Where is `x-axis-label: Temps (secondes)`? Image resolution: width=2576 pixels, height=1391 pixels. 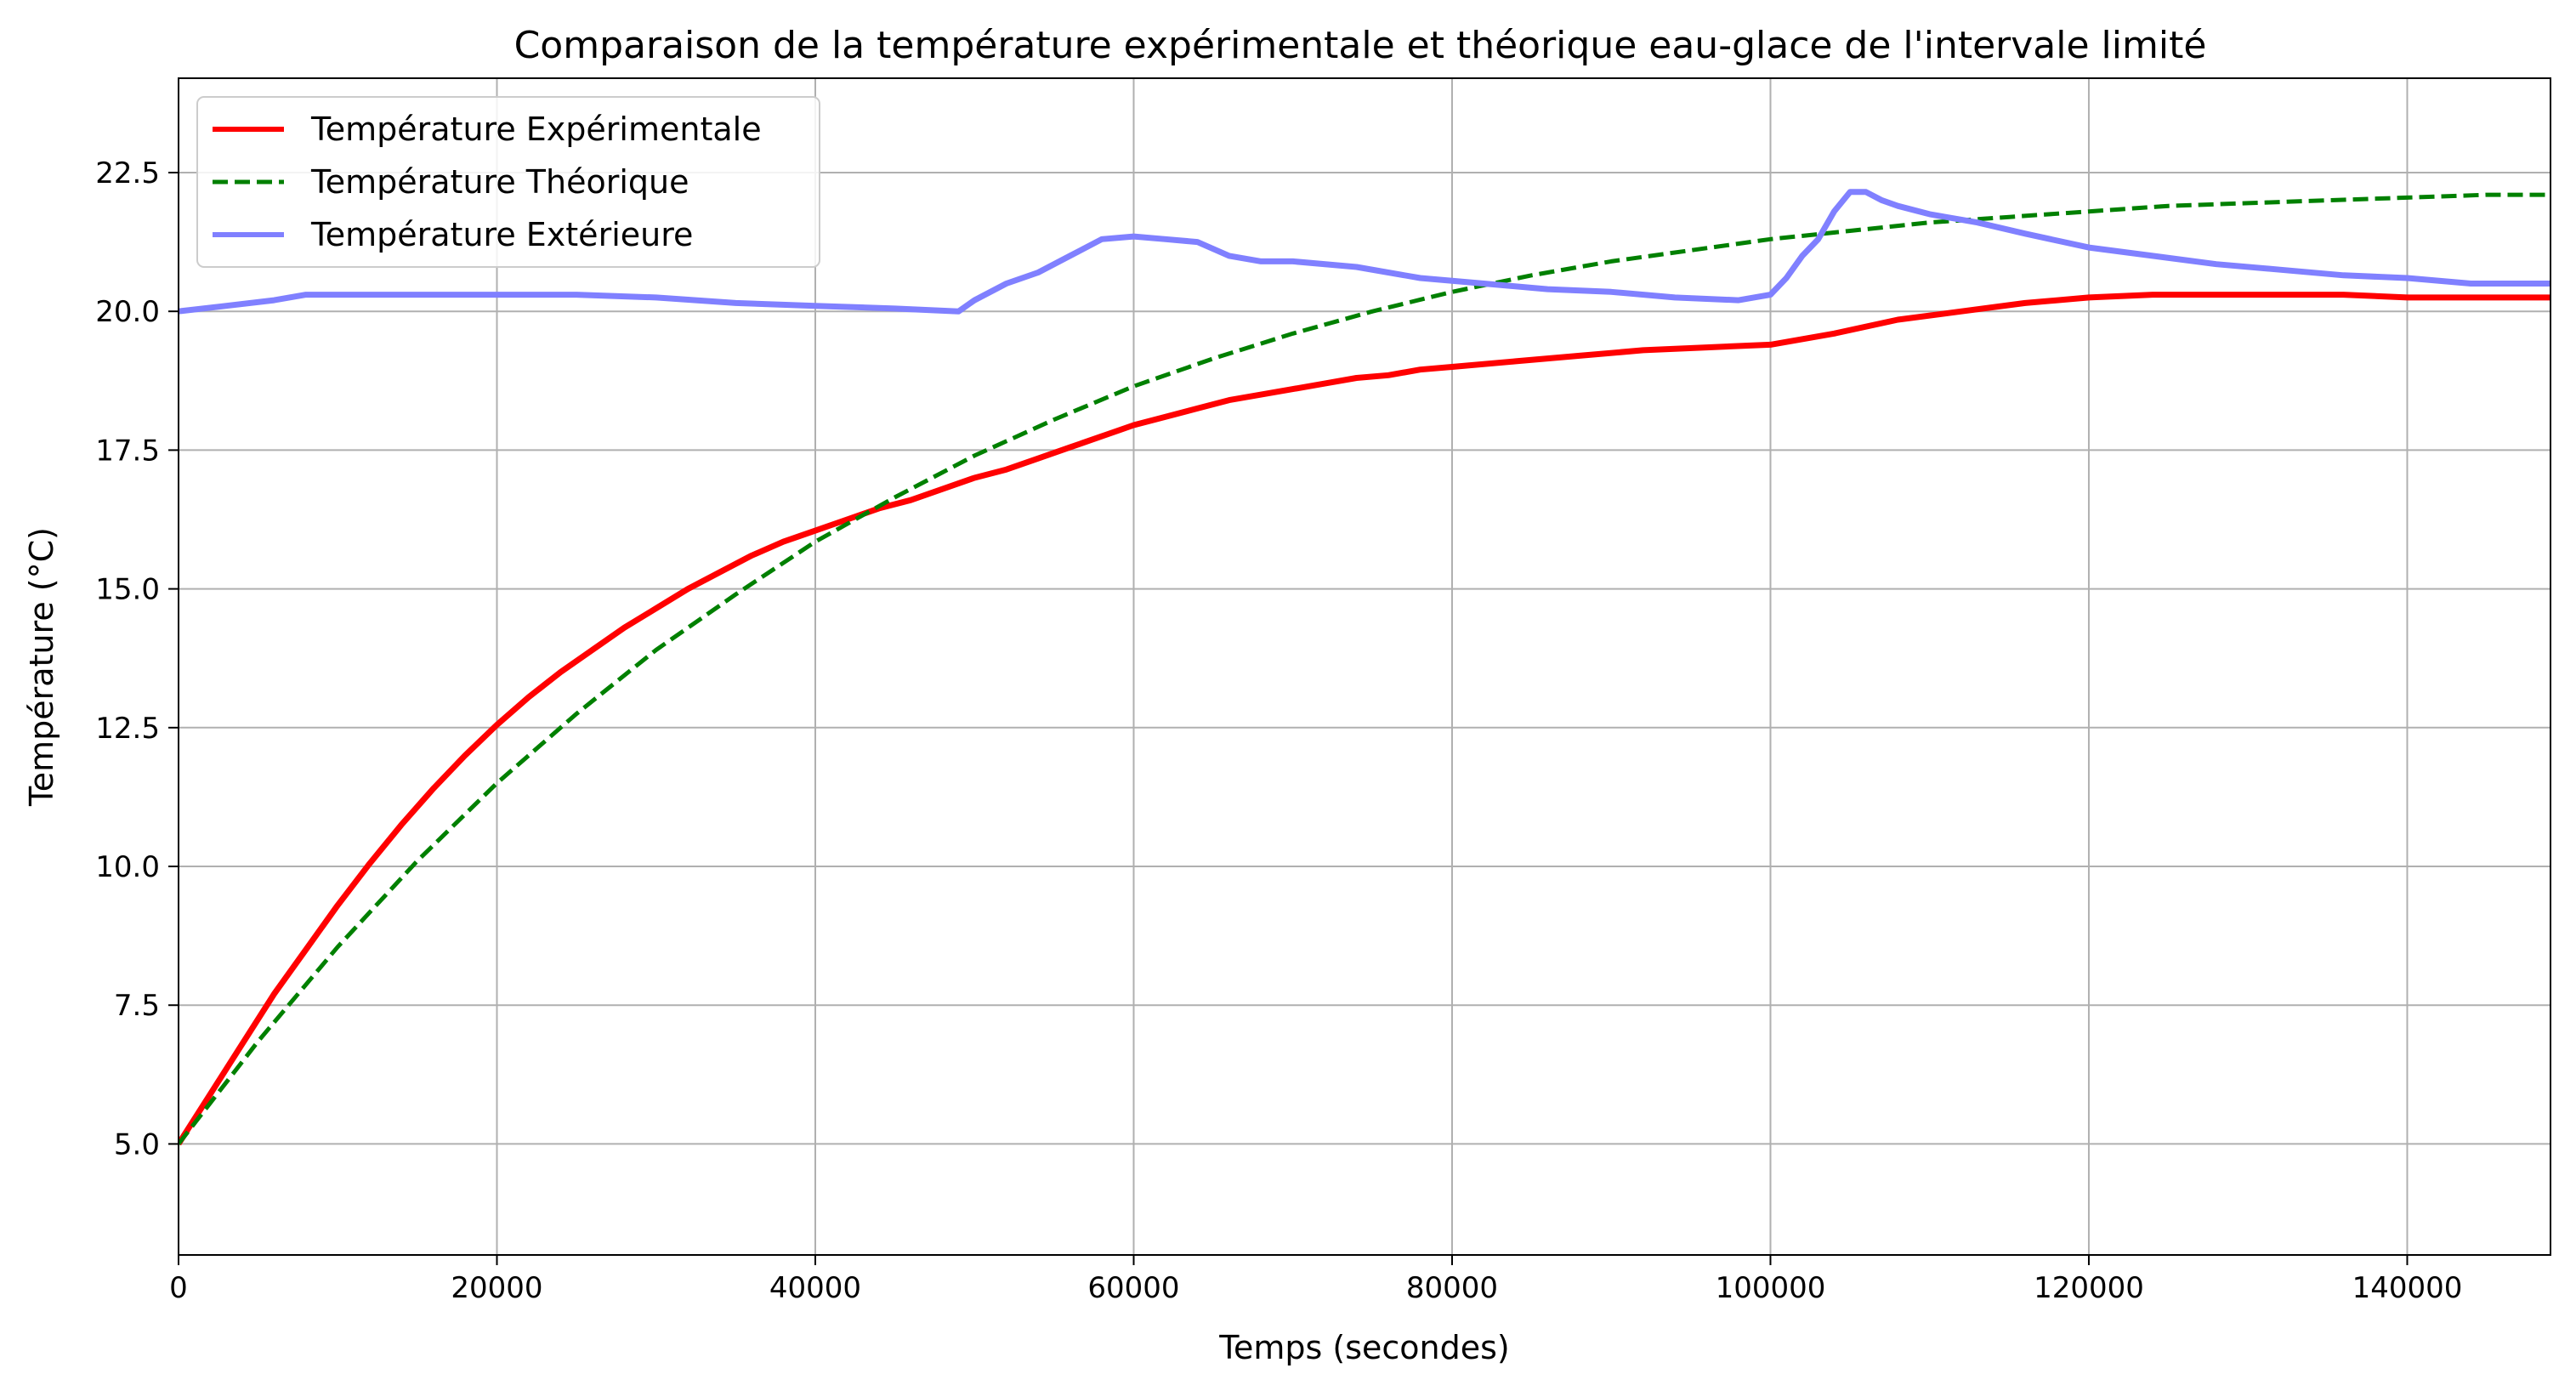
x-axis-label: Temps (secondes) is located at coordinates (1364, 1347).